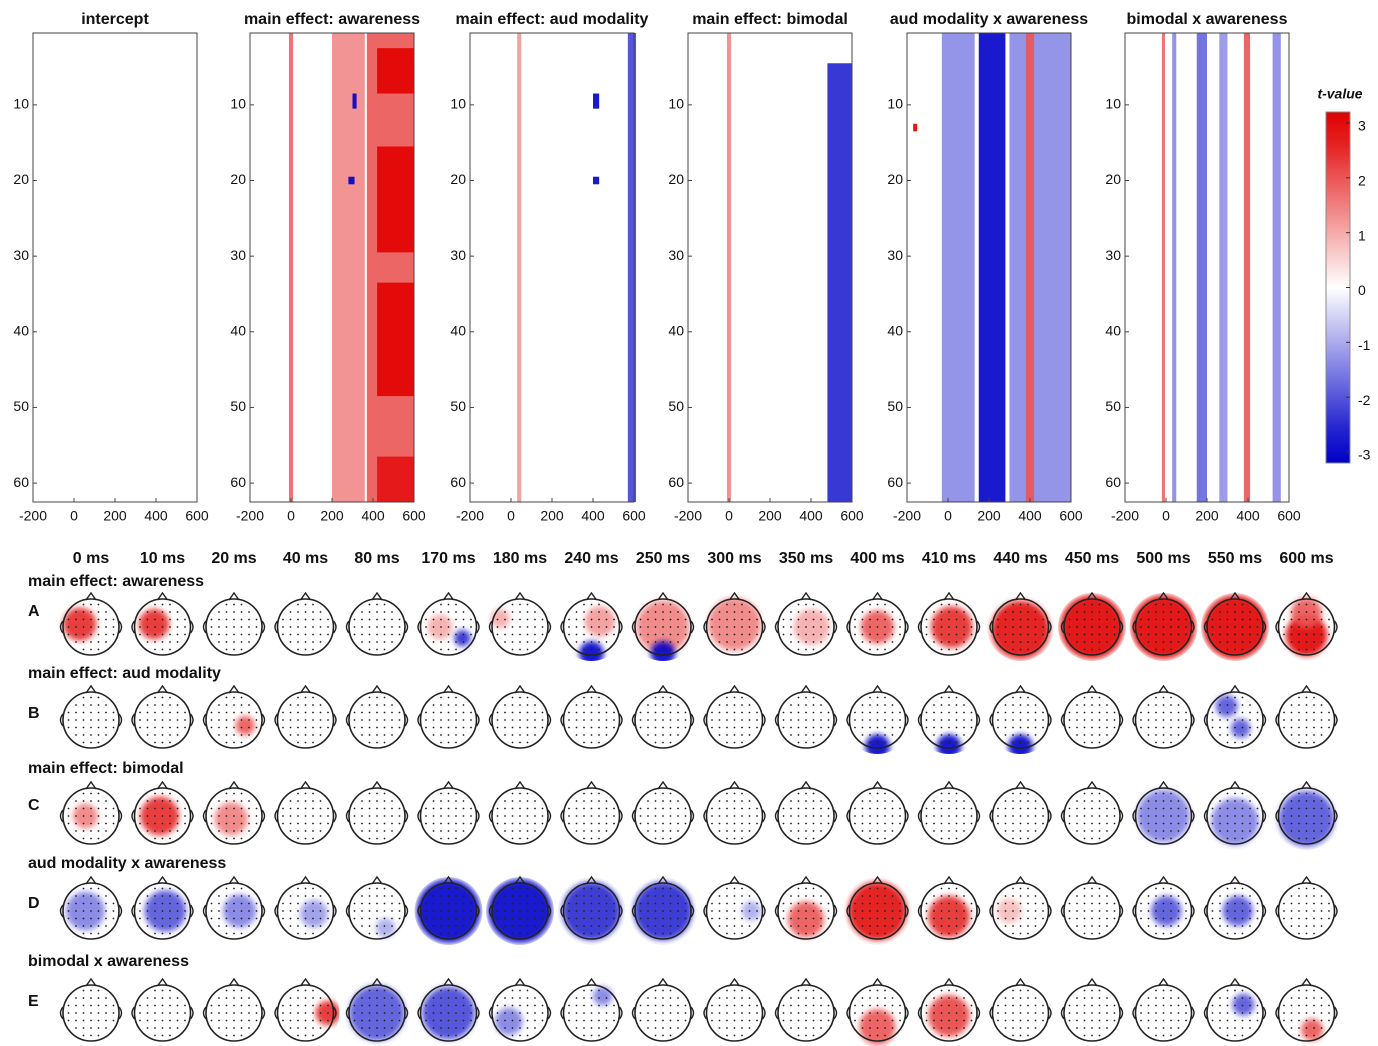 Image resolution: width=1378 pixels, height=1046 pixels. Describe the element at coordinates (115, 19) in the screenshot. I see `panel-title: intercept` at that location.